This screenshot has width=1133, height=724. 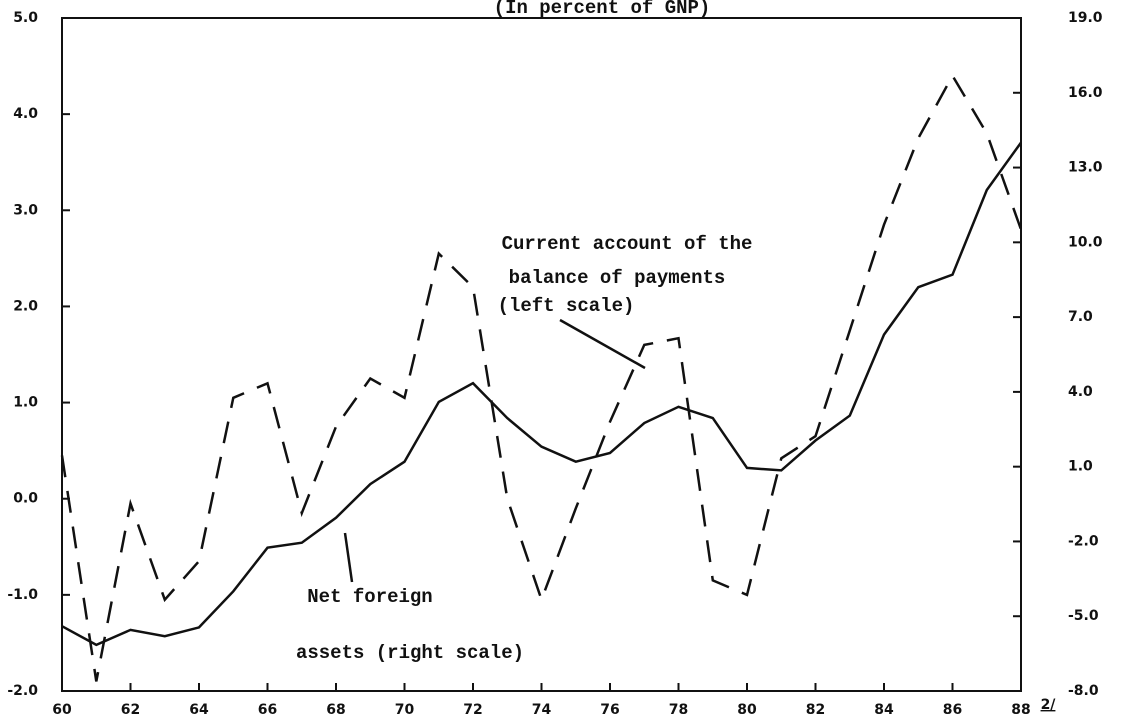 I want to click on x-tick-label: 68, so click(x=335, y=710).